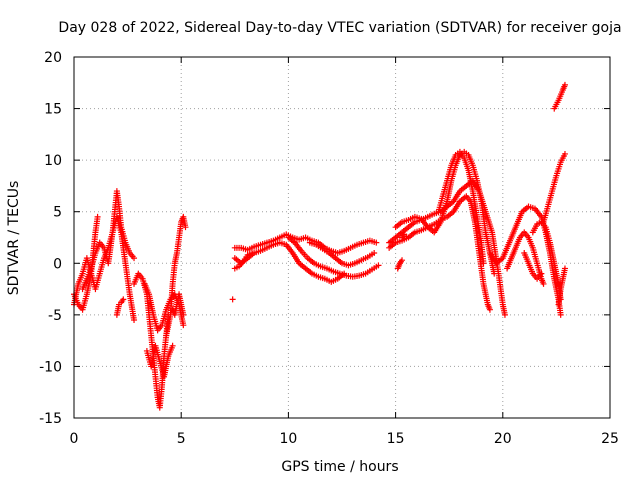 This screenshot has height=480, width=640. I want to click on y-tick-label: 0, so click(57, 264).